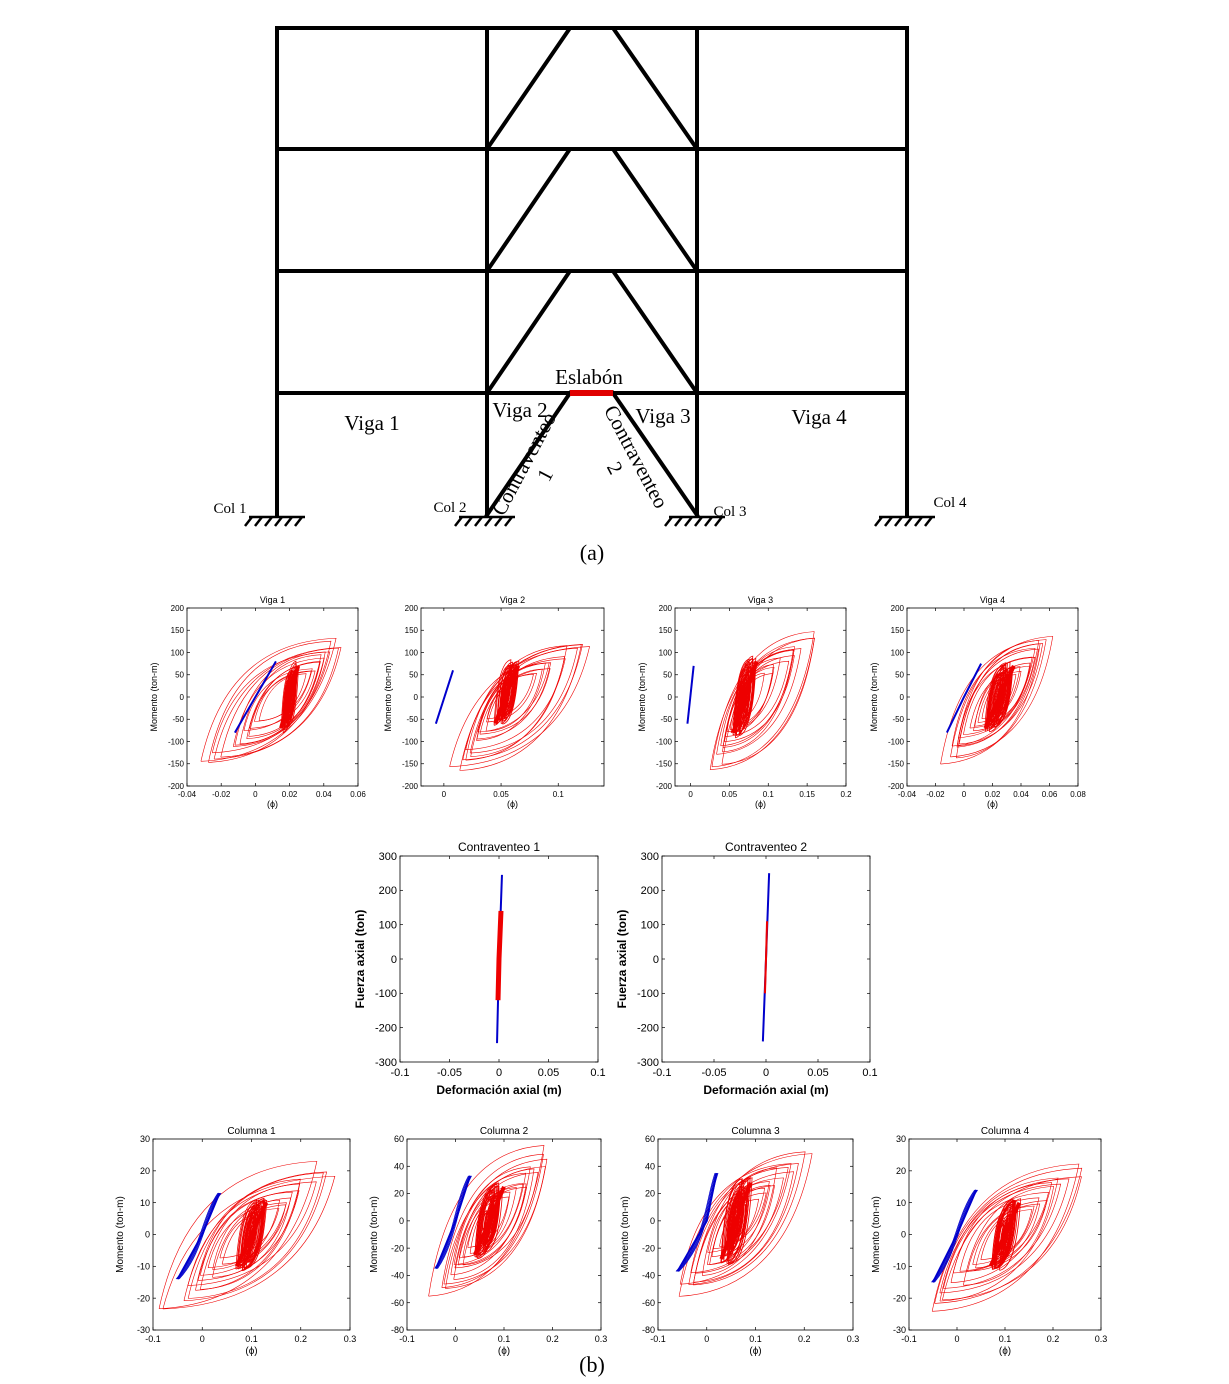 The height and width of the screenshot is (1384, 1229). What do you see at coordinates (589, 521) in the screenshot?
I see `supports` at bounding box center [589, 521].